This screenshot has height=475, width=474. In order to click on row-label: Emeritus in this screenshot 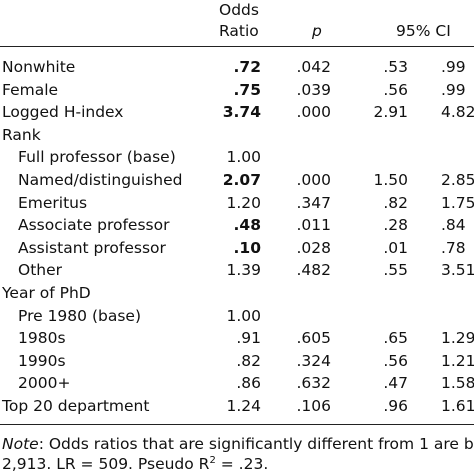, I will do `click(53, 202)`.